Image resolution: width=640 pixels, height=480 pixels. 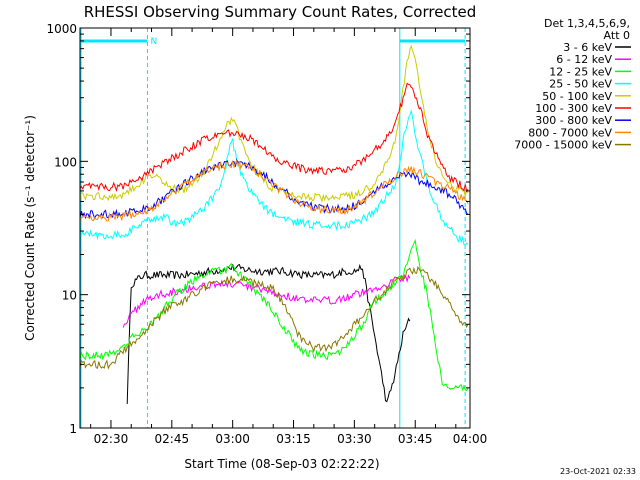 I want to click on y-tick-label: 1000, so click(x=61, y=29).